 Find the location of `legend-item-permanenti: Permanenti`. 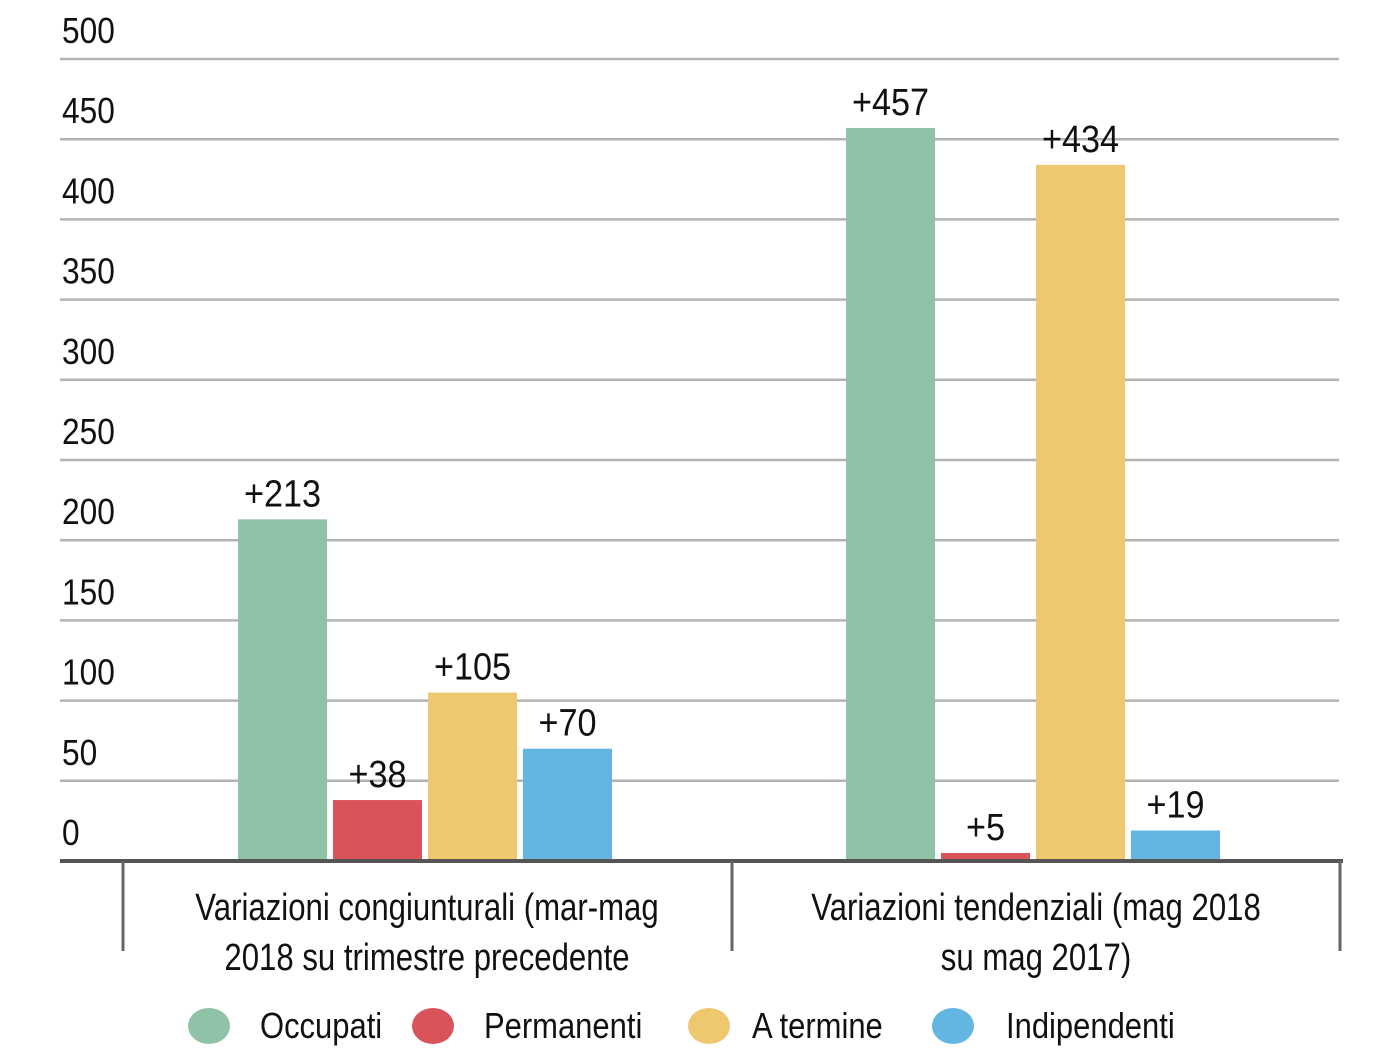

legend-item-permanenti: Permanenti is located at coordinates (540, 1026).